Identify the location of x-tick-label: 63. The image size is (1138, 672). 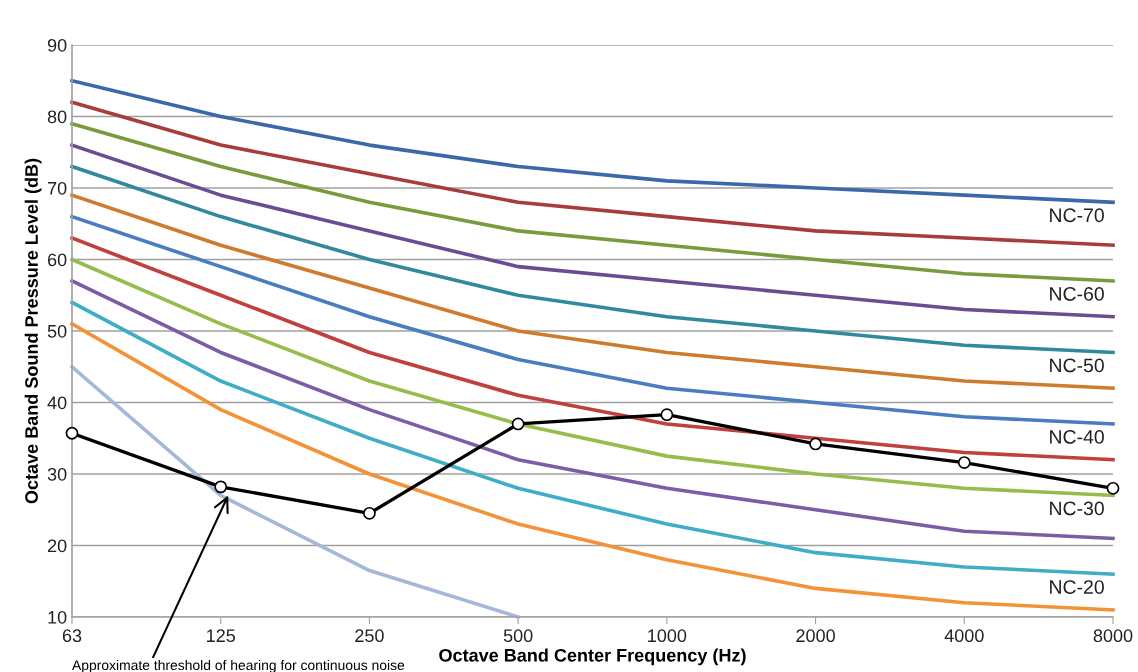
(72, 636).